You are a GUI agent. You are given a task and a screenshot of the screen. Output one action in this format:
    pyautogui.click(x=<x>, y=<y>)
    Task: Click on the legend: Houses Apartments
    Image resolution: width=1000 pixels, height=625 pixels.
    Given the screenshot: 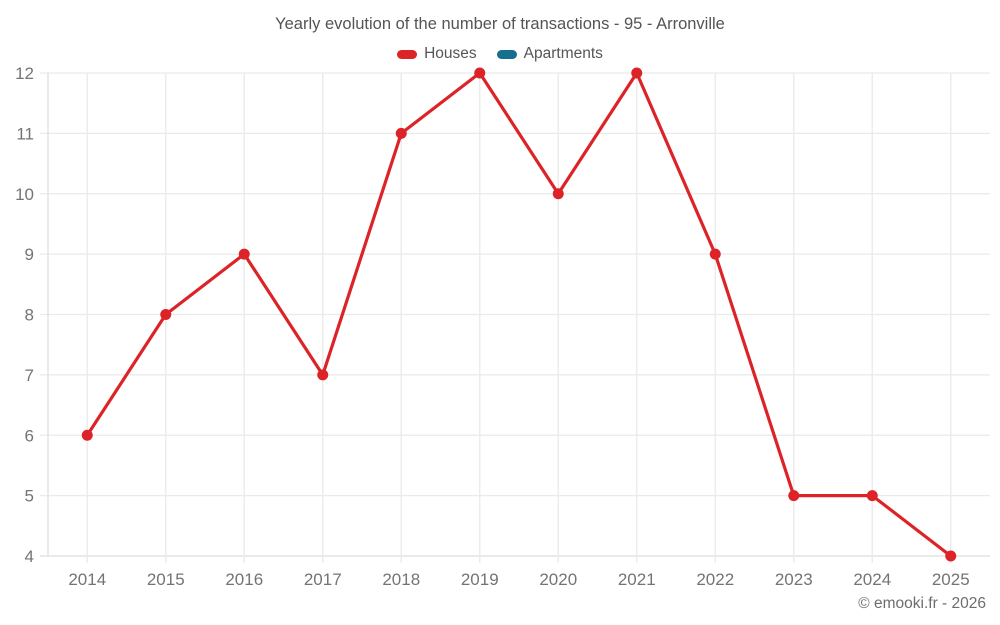 What is the action you would take?
    pyautogui.click(x=500, y=54)
    